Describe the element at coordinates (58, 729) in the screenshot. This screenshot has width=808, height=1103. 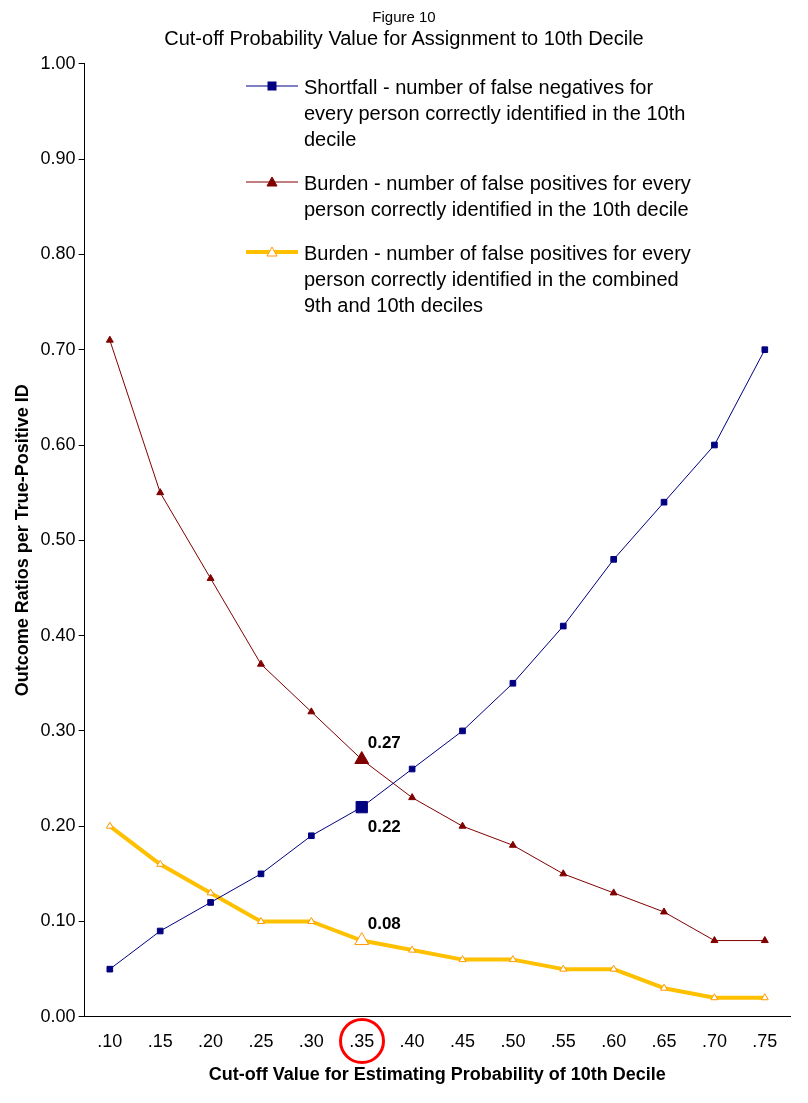
I see `y-tick-label: 0.30` at that location.